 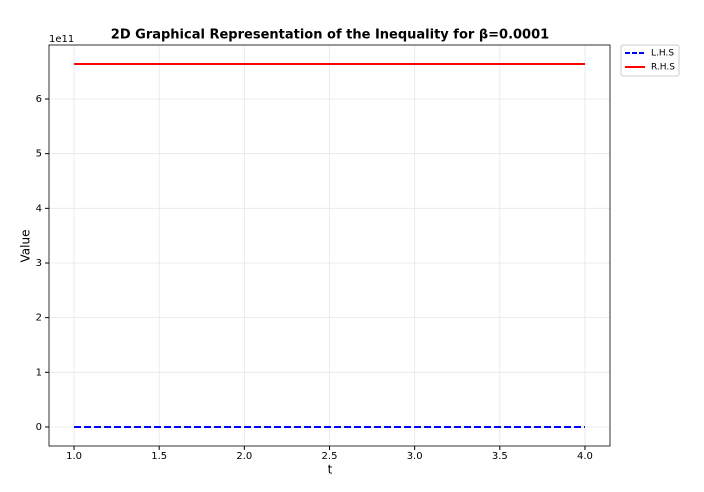 What do you see at coordinates (330, 456) in the screenshot?
I see `x-tick-label: 2.5` at bounding box center [330, 456].